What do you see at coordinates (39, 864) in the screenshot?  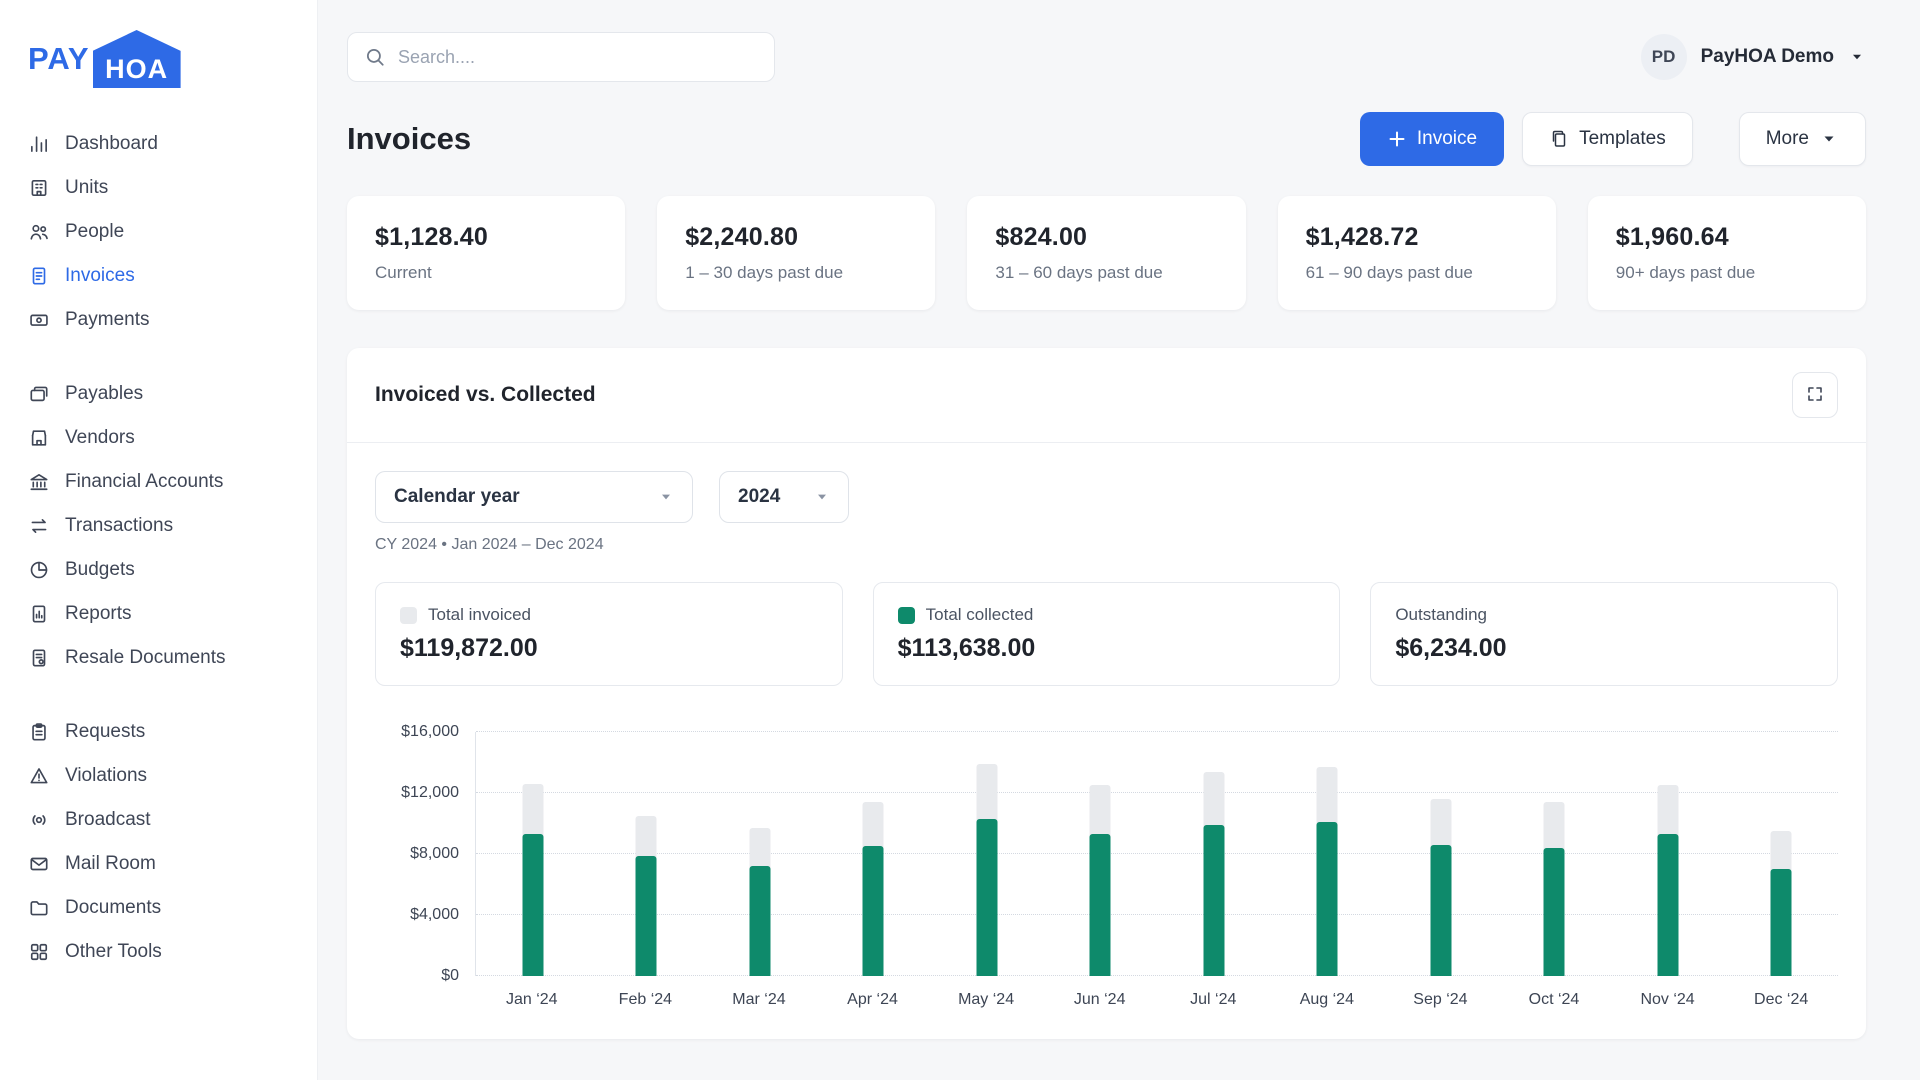 I see `mail-icon` at bounding box center [39, 864].